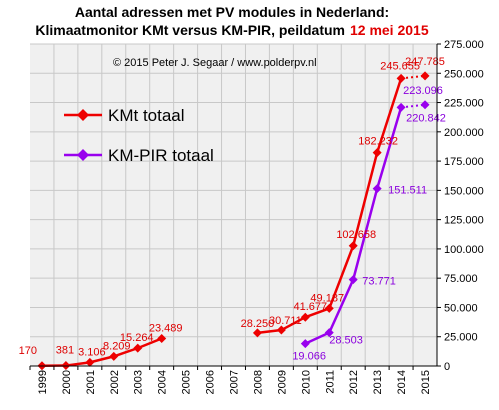  I want to click on y-tick-label: 275.000, so click(464, 45).